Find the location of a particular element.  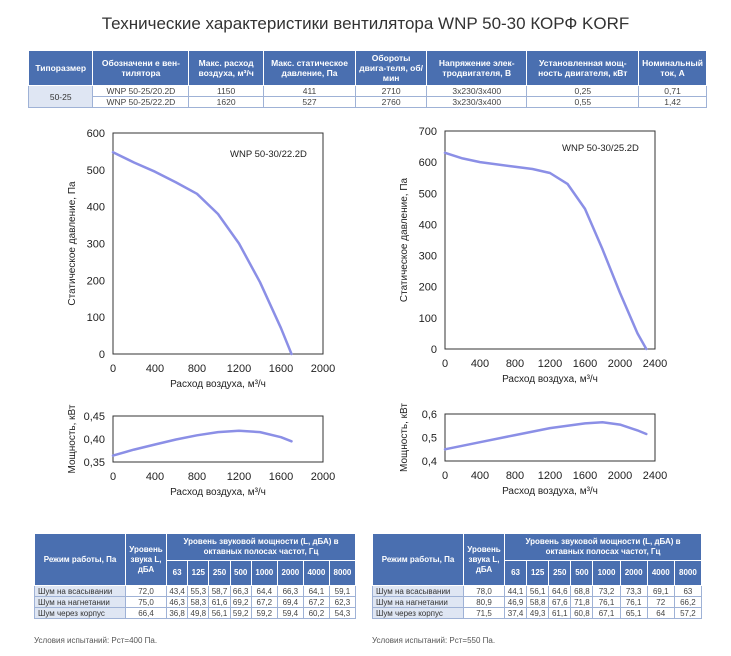

noise-level-cell: 71,5 is located at coordinates (484, 613).